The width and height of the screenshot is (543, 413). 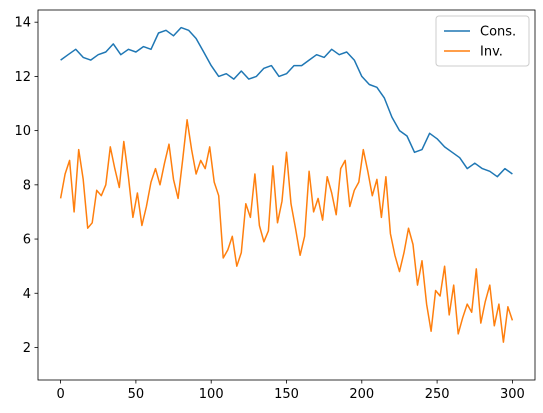 I want to click on y-tick-label: 10, so click(x=22, y=131).